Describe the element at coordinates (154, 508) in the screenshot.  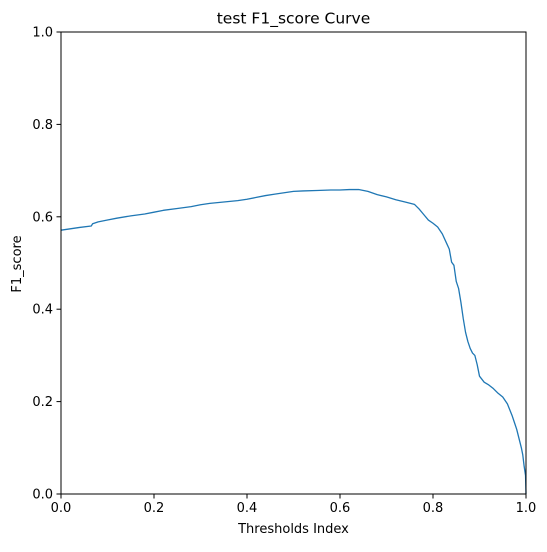
I see `x-tick-label: 0.2` at that location.